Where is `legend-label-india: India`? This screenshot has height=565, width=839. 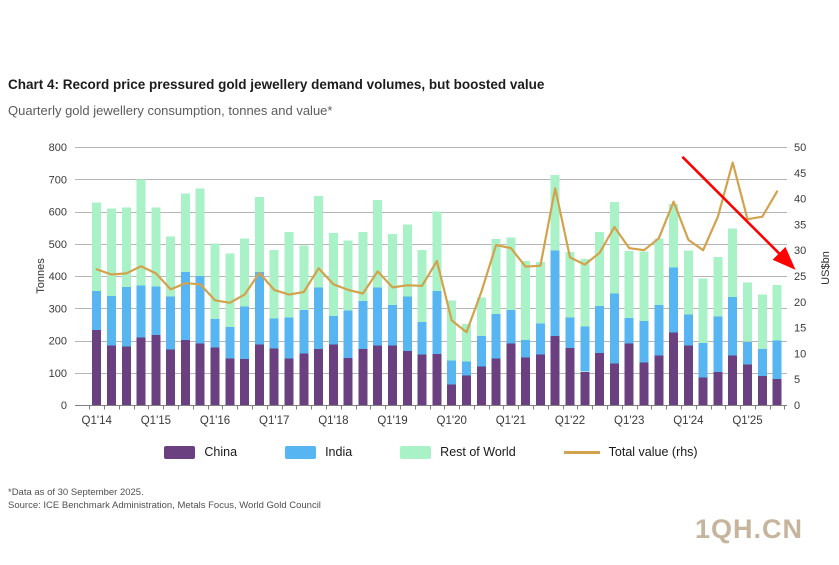 legend-label-india: India is located at coordinates (339, 452).